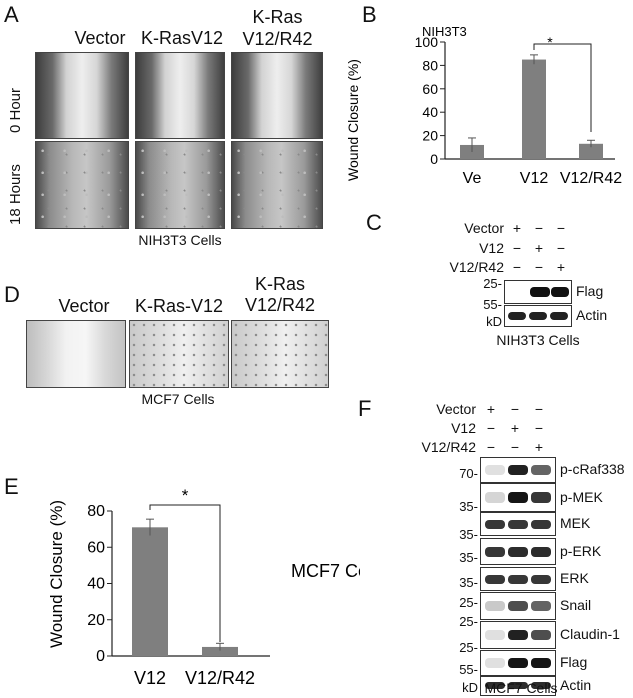 The width and height of the screenshot is (633, 698). Describe the element at coordinates (463, 428) in the screenshot. I see `panel-f-row-v12: V12` at that location.